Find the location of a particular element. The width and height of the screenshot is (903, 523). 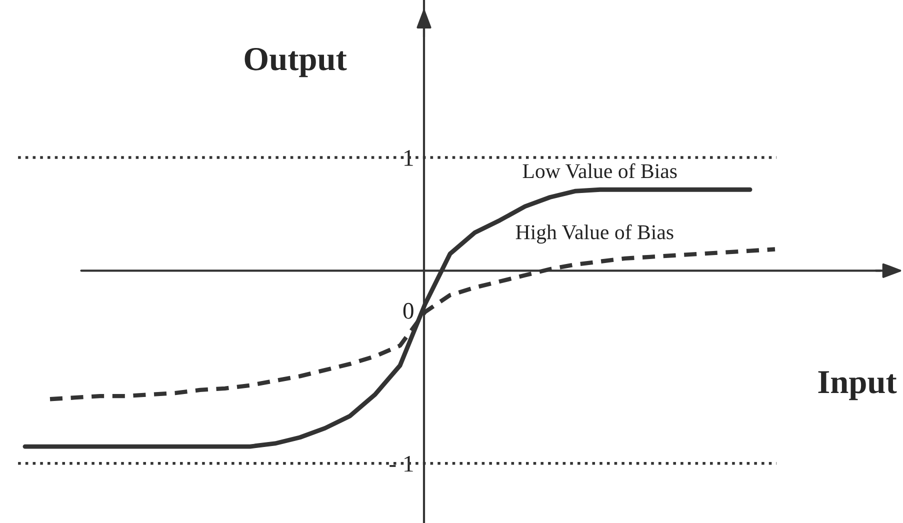

x-axis-title: Input is located at coordinates (857, 385).